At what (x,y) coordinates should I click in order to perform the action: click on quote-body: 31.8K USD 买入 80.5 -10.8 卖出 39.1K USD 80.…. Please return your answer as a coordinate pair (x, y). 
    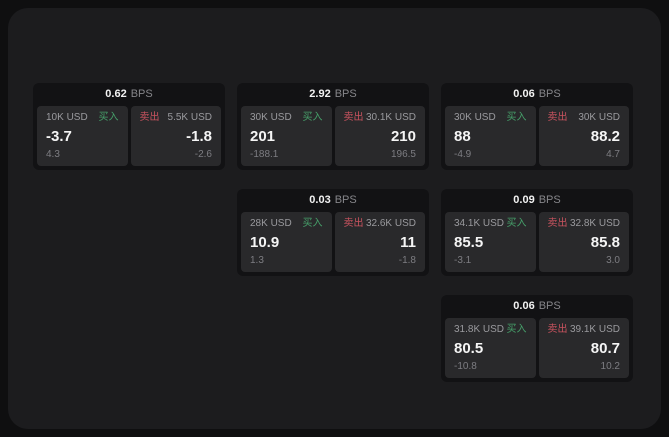
    Looking at the image, I should click on (537, 350).